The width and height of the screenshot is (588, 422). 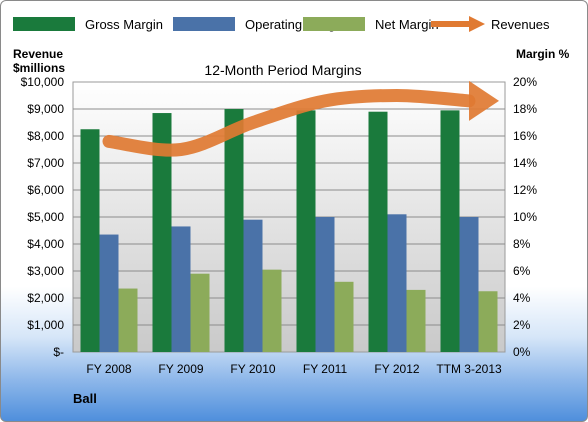 What do you see at coordinates (108, 369) in the screenshot?
I see `category-label: FY 2008` at bounding box center [108, 369].